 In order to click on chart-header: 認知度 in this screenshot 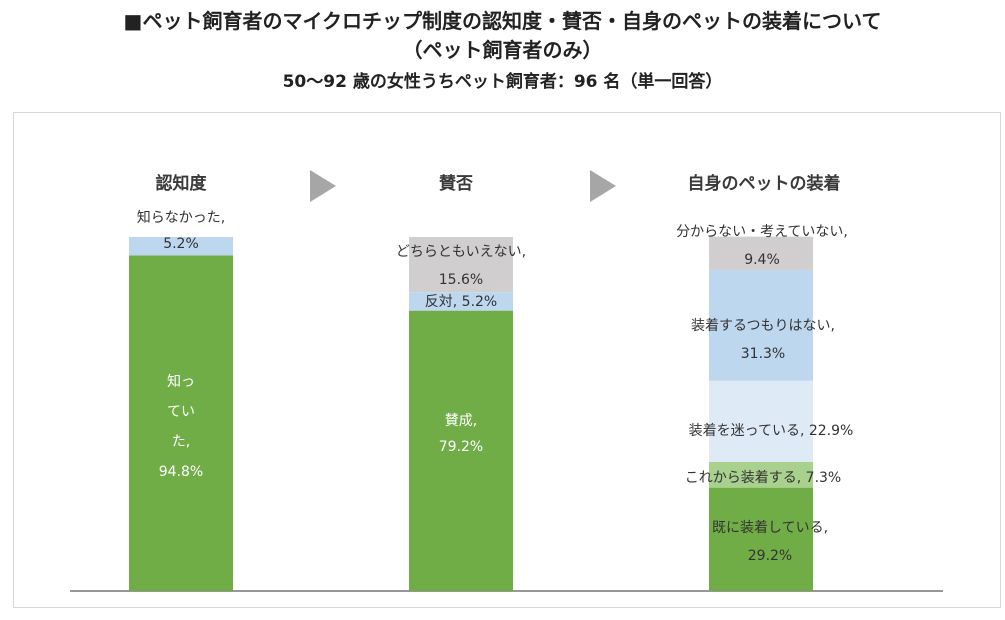, I will do `click(182, 183)`.